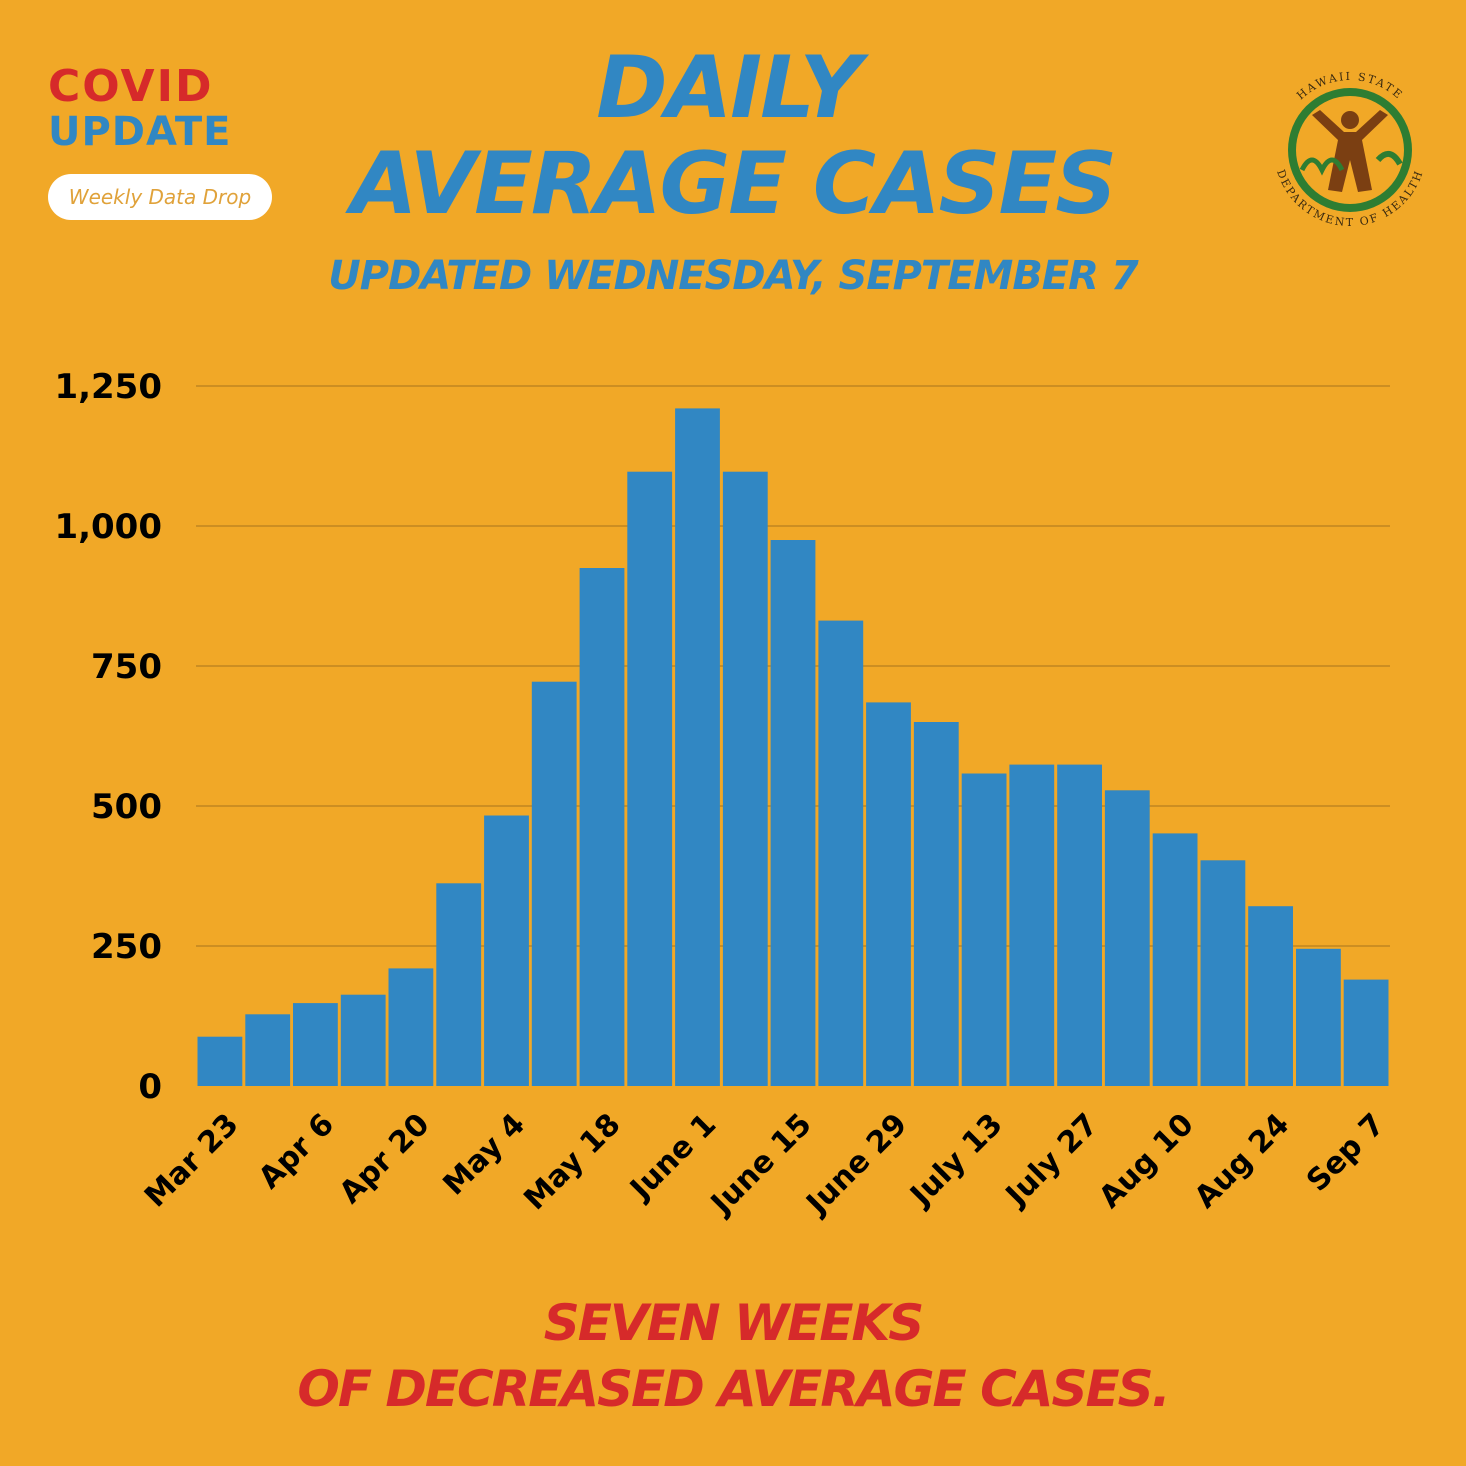  What do you see at coordinates (761, 1165) in the screenshot?
I see `x-tick-label: June 15` at bounding box center [761, 1165].